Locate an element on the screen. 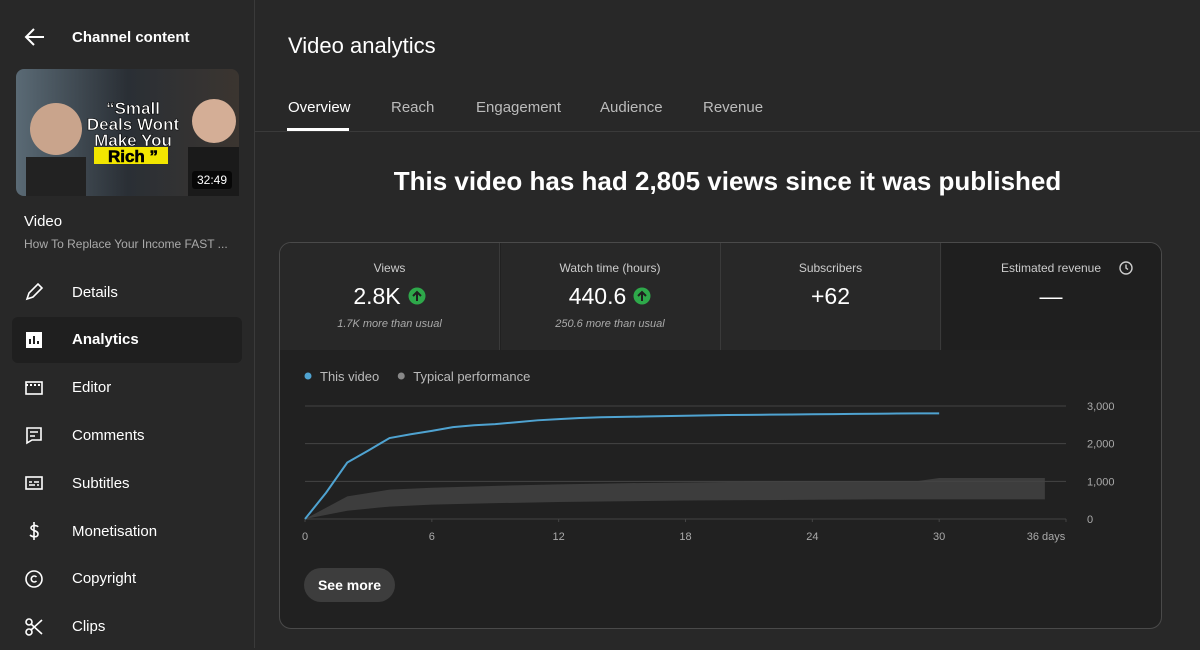 The image size is (1200, 650). back-icon is located at coordinates (35, 37).